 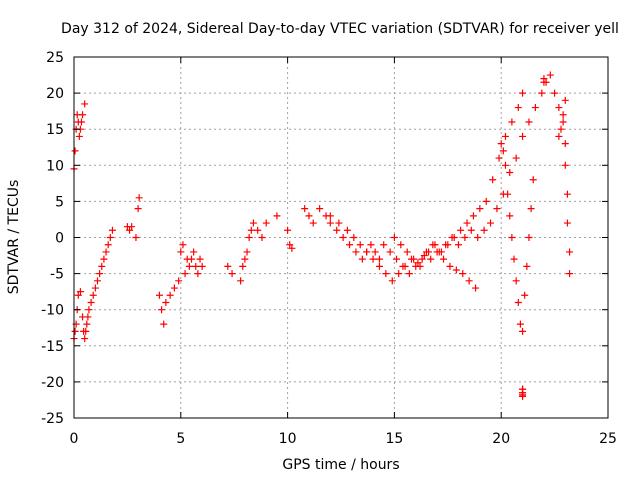 I want to click on y-tick-labels: 25 20 15 10 5 0 -5 -10 -15 -20 -25, so click(x=52, y=238).